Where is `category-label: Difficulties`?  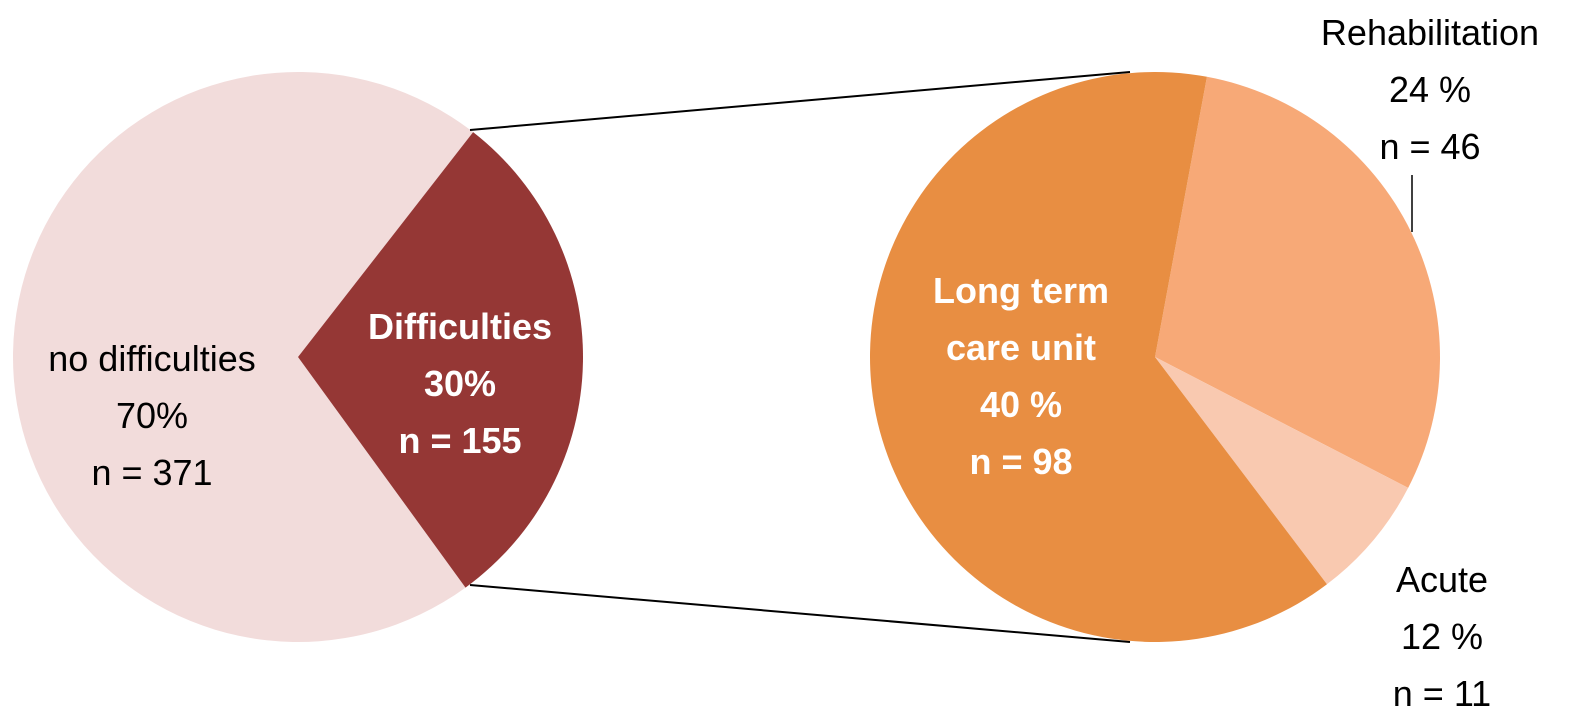
category-label: Difficulties is located at coordinates (460, 326).